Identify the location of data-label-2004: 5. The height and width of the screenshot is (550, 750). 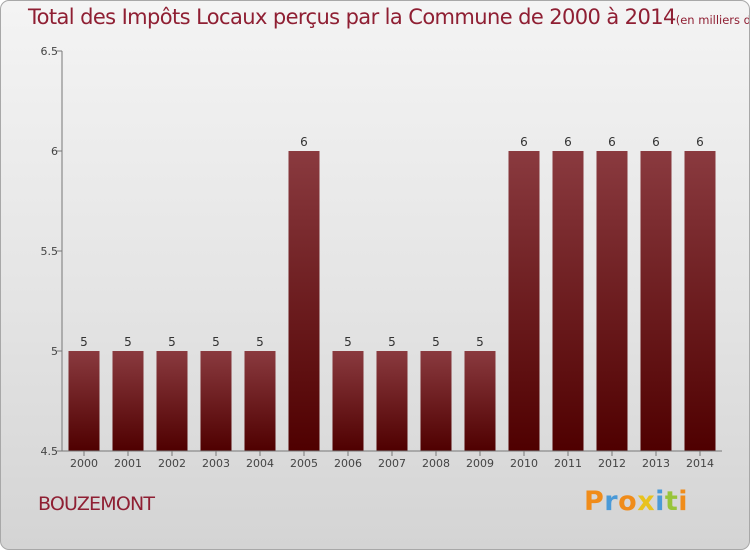
(260, 342).